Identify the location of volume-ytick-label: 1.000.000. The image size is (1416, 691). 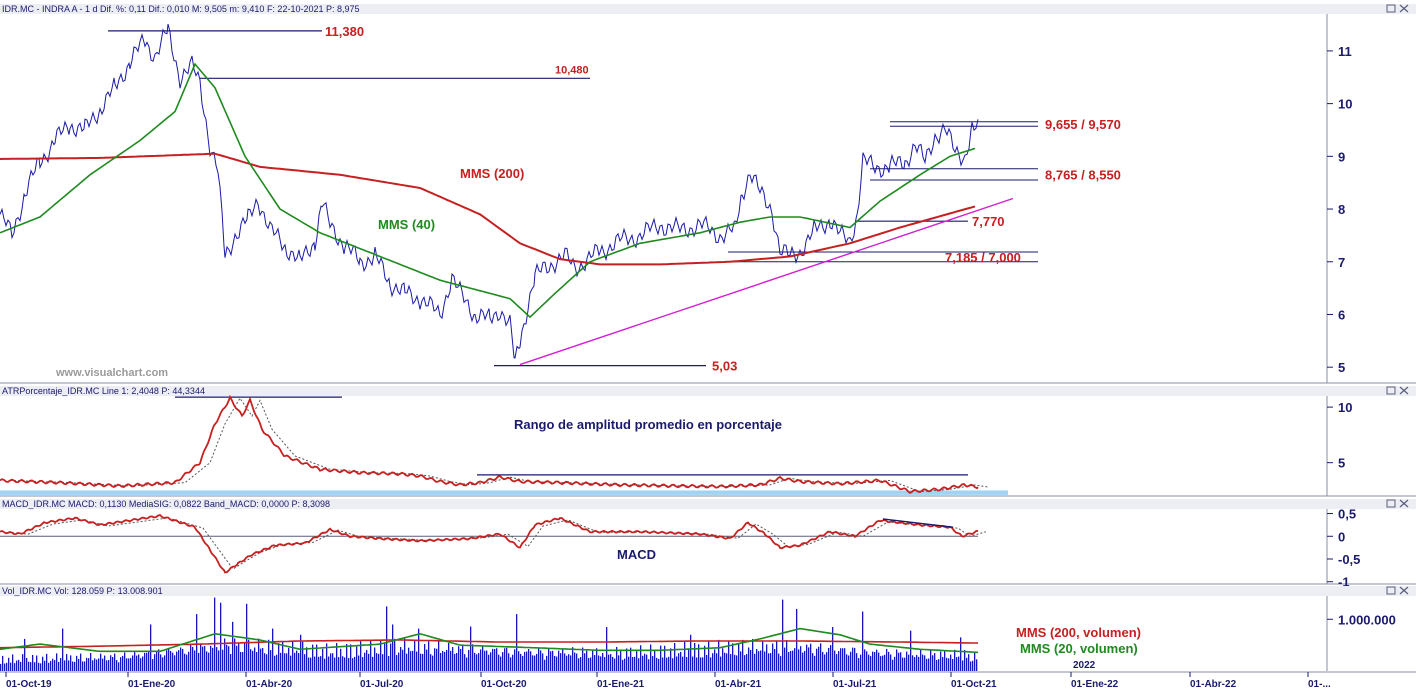
(1367, 619).